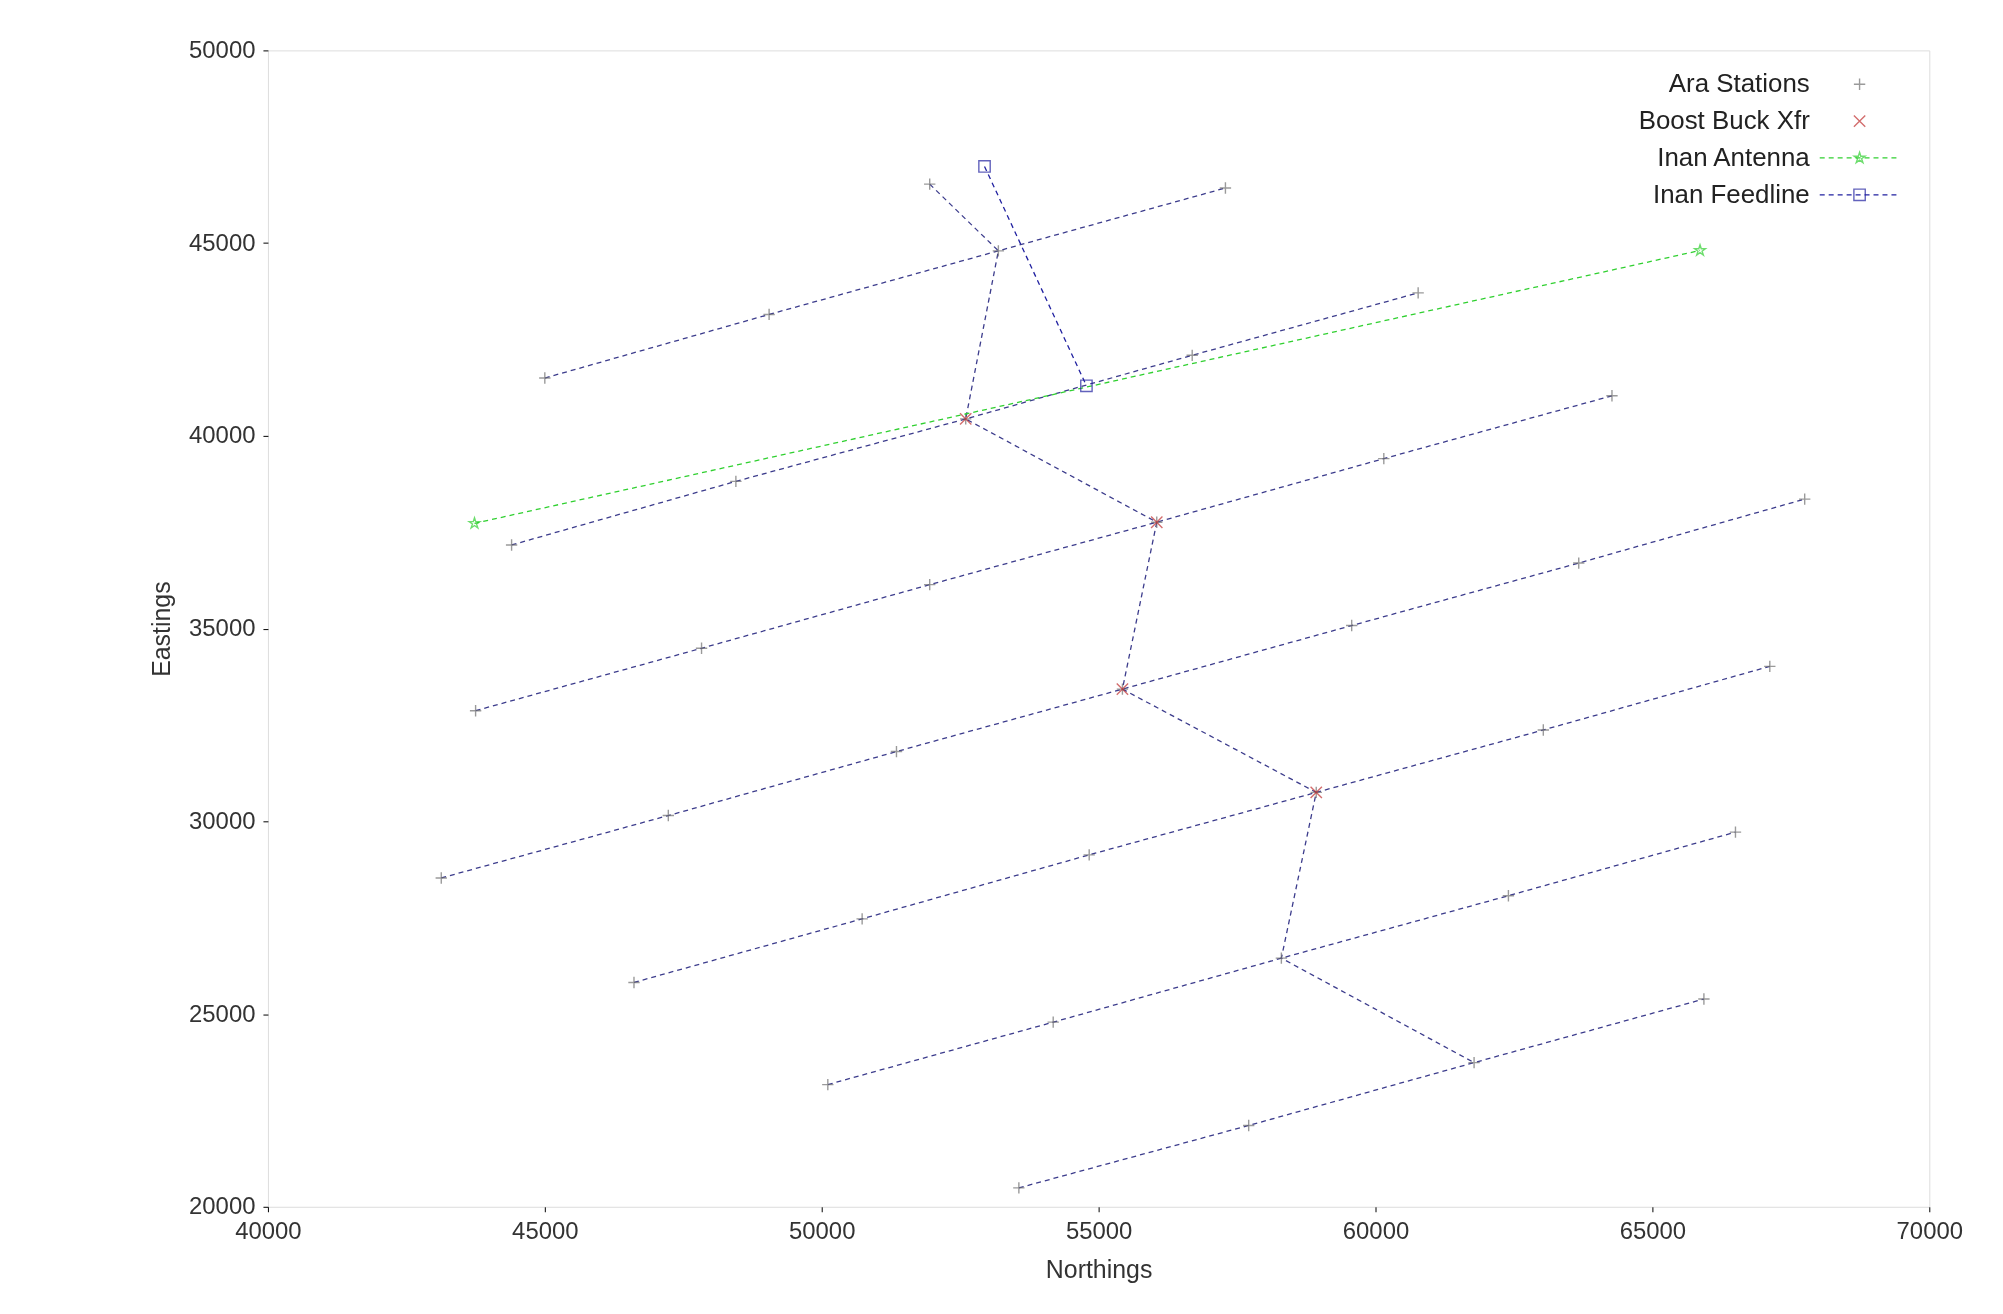  Describe the element at coordinates (222, 1013) in the screenshot. I see `y-tick-label: 25000` at that location.